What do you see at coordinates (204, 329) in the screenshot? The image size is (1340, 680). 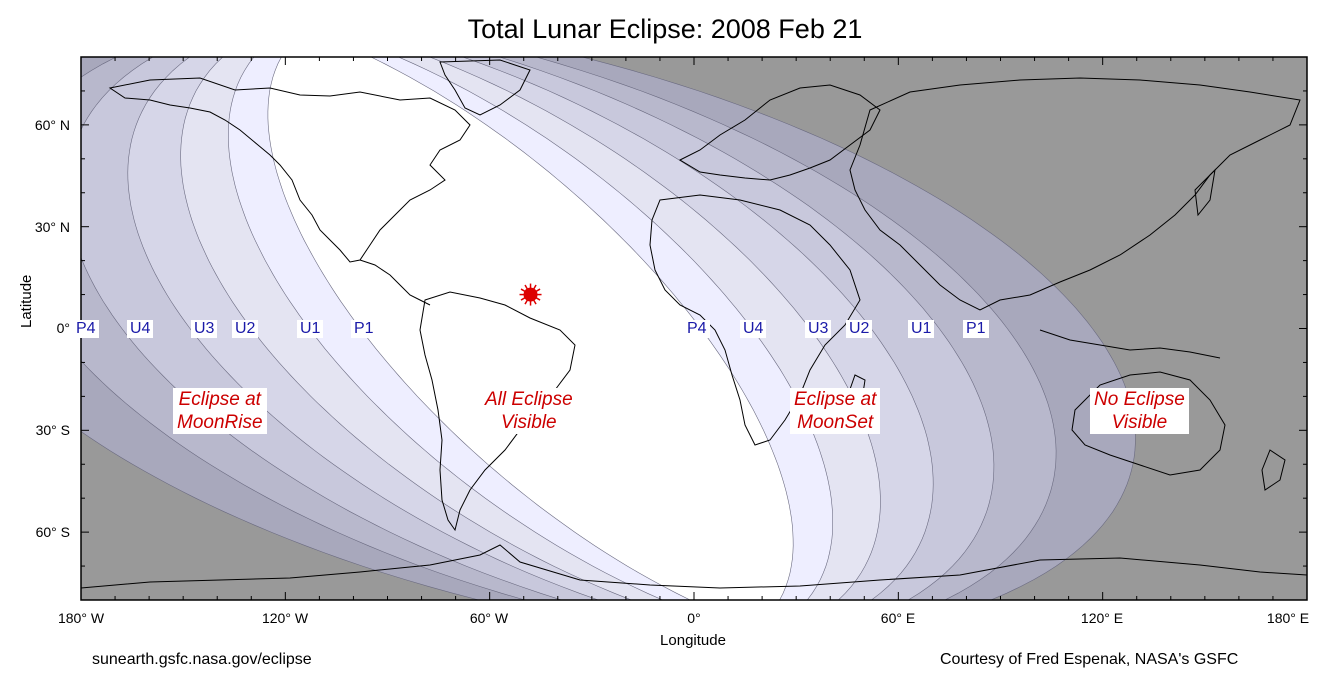 I see `contact-label-west-u3: U3` at bounding box center [204, 329].